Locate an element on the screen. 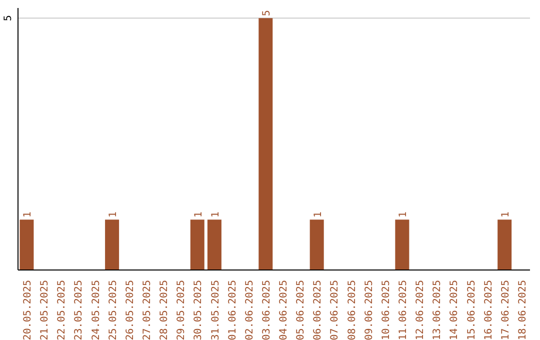 This screenshot has height=340, width=540. x-tick-label: 28.05.2025 is located at coordinates (164, 310).